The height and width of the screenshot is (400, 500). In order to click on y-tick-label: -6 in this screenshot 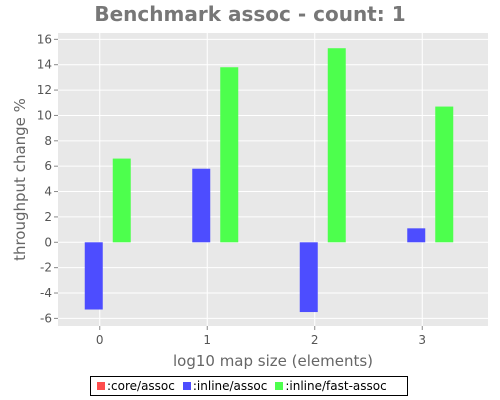, I will do `click(46, 318)`.